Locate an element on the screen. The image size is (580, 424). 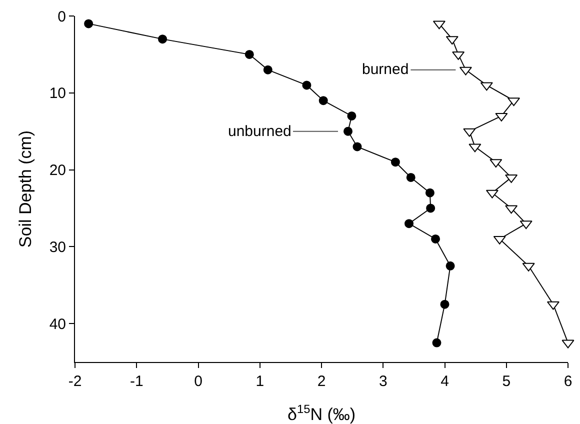
y-tick-label: 0 is located at coordinates (62, 17).